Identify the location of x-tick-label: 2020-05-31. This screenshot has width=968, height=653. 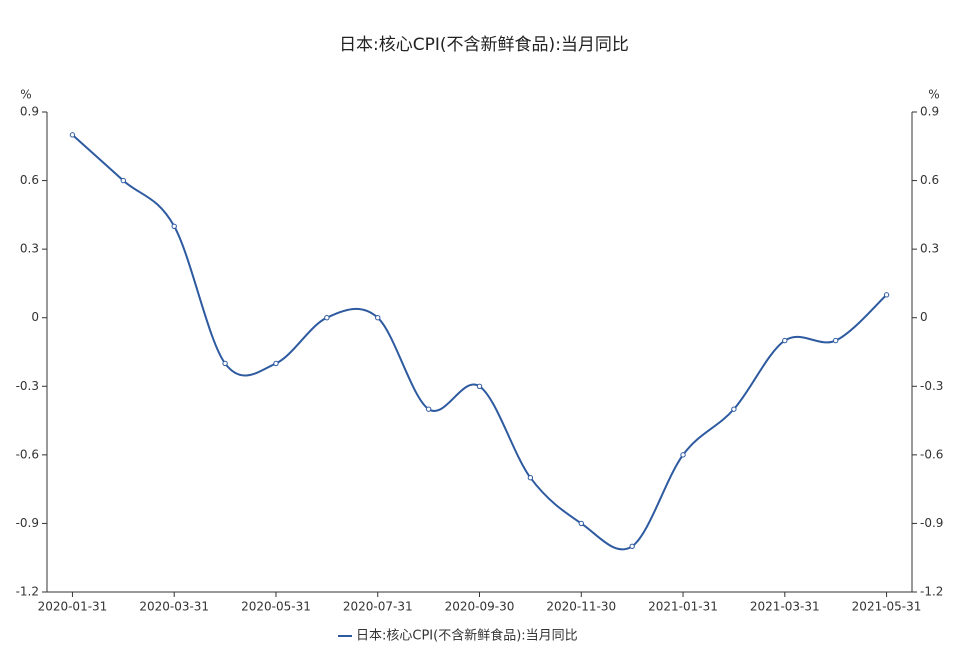
(276, 607).